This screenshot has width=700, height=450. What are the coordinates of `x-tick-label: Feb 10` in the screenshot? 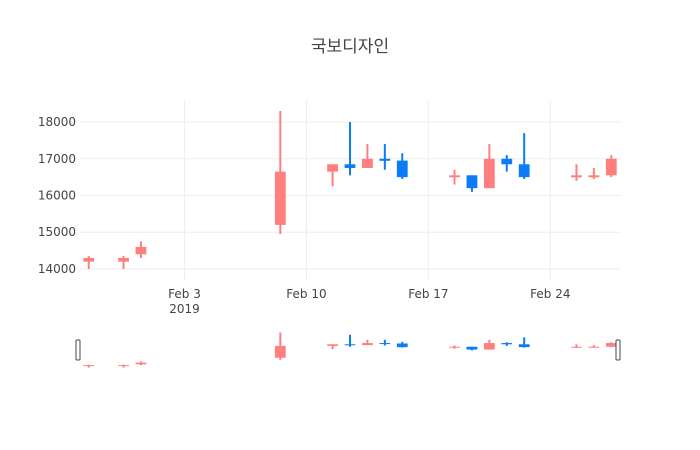 It's located at (306, 294).